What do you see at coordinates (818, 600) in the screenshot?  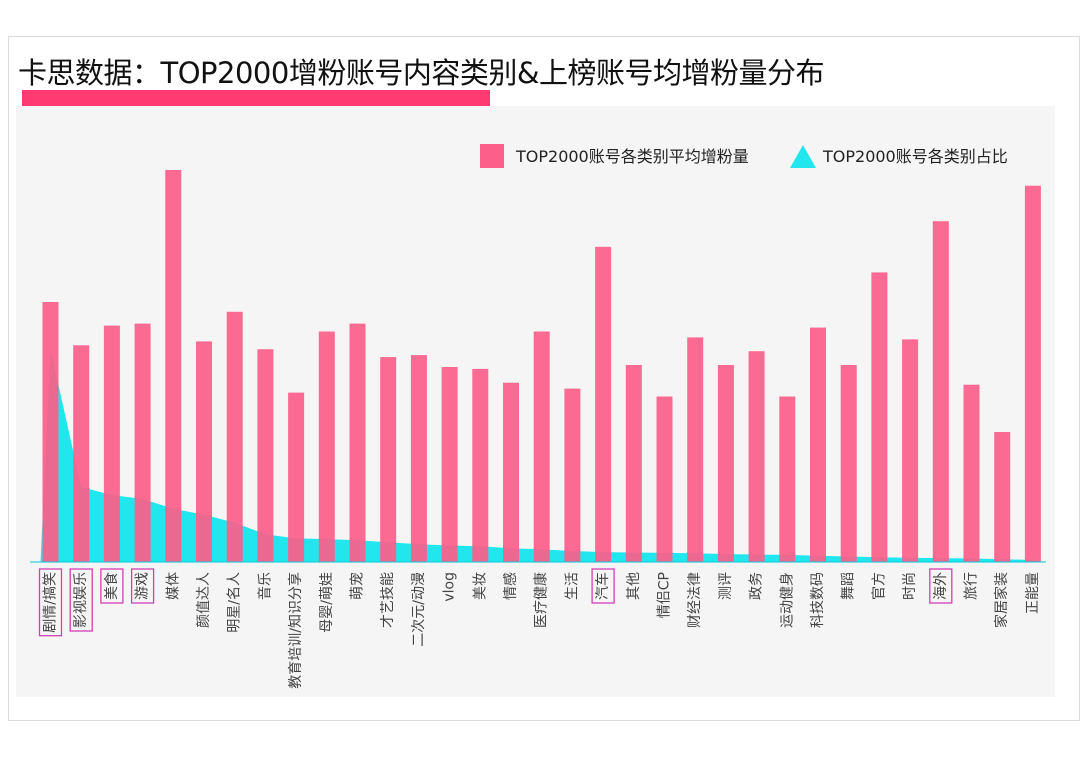 I see `x-tick-label: 科技数码` at bounding box center [818, 600].